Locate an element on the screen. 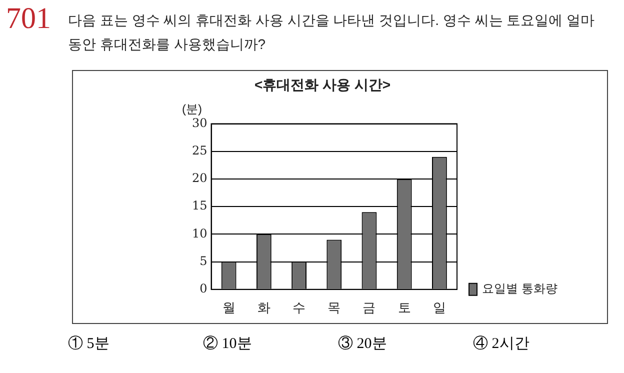 Image resolution: width=624 pixels, height=373 pixels. x-tick-label: 월 is located at coordinates (229, 307).